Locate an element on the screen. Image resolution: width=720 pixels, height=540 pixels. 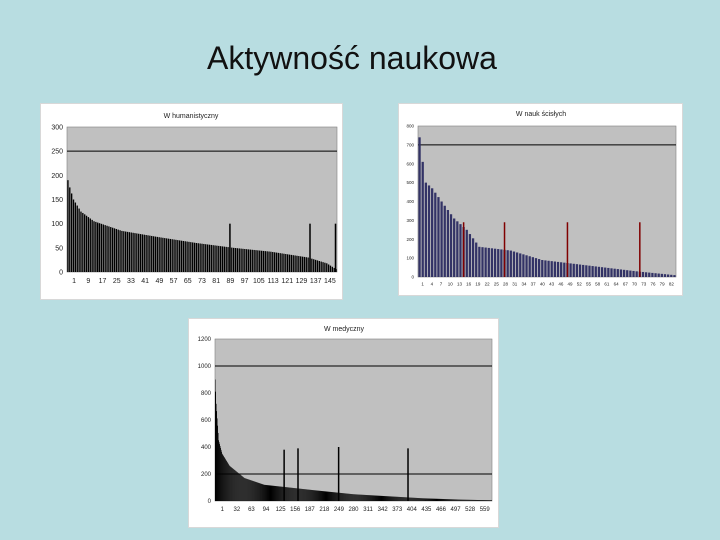
x-tick-label: 13 is located at coordinates (460, 284).